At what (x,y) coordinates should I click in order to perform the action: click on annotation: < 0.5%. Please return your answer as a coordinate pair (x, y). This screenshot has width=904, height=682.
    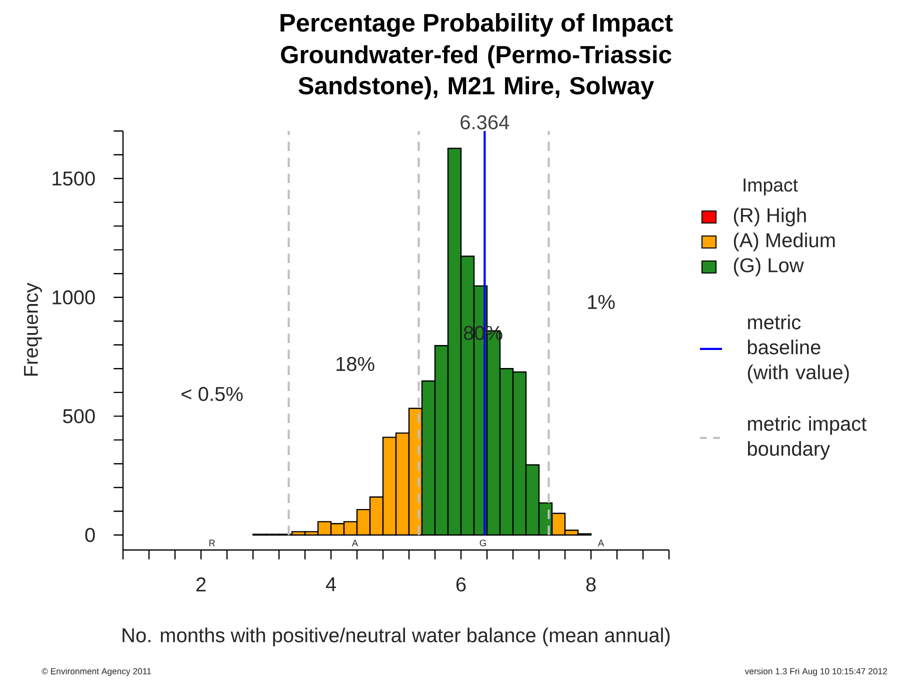
    Looking at the image, I should click on (212, 394).